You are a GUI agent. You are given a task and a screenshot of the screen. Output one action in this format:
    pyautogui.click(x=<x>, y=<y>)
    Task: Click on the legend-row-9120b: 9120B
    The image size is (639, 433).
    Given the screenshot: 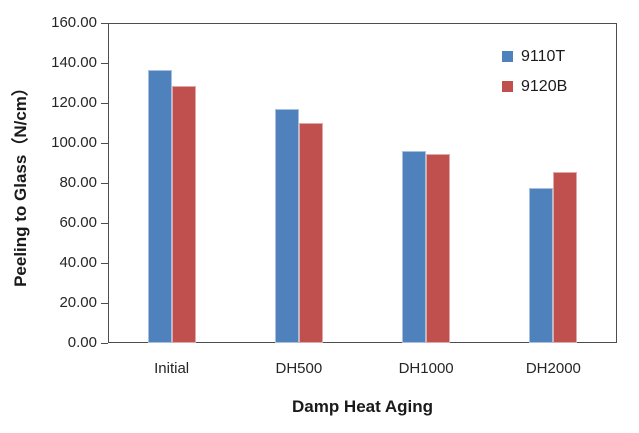 What is the action you would take?
    pyautogui.click(x=534, y=86)
    